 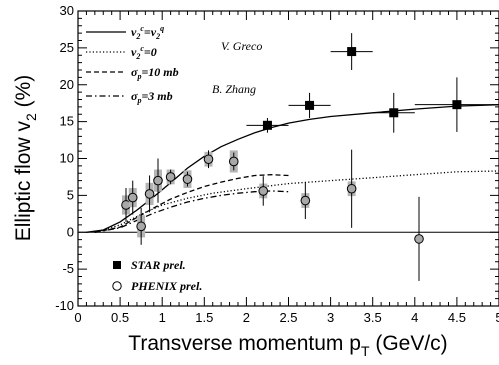 What do you see at coordinates (67, 158) in the screenshot?
I see `y-tick-label: 10` at bounding box center [67, 158].